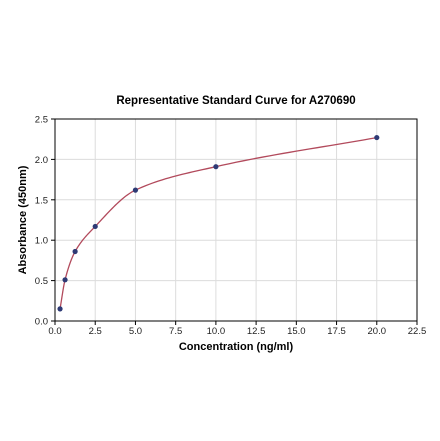 The image size is (440, 441). What do you see at coordinates (54, 331) in the screenshot?
I see `x-tick-label: 0.0` at bounding box center [54, 331].